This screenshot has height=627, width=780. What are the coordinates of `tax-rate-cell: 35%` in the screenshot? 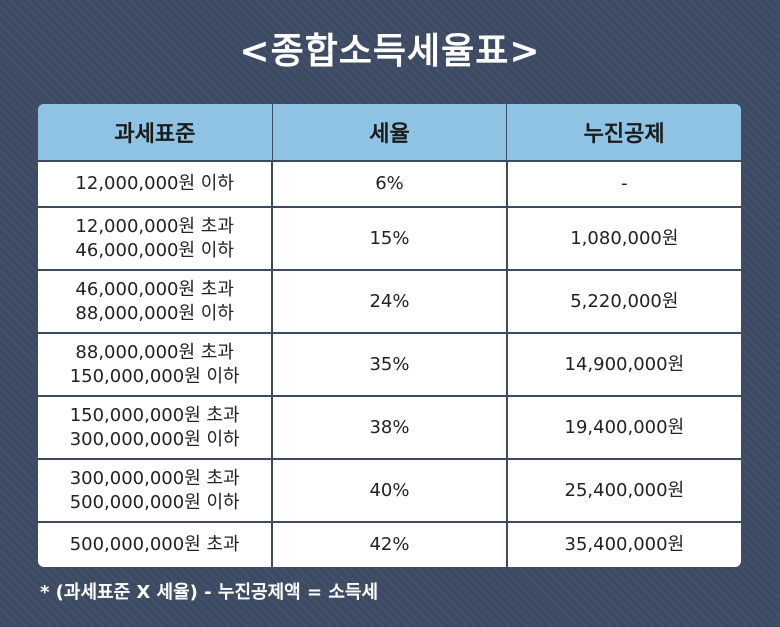 It's located at (389, 364).